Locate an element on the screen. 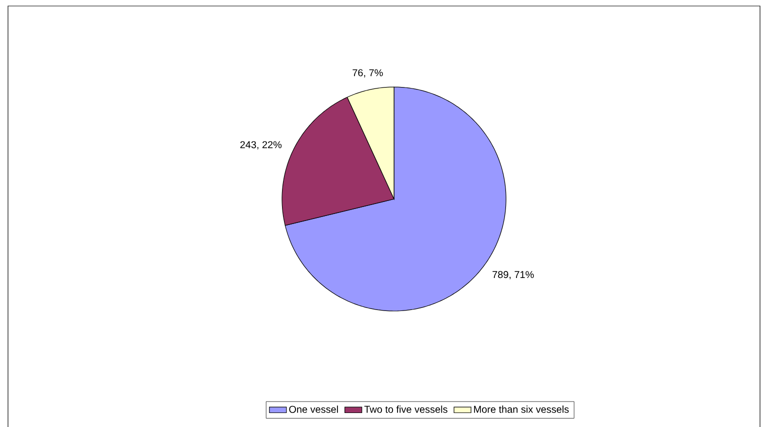  legend-label: Two to five vessels is located at coordinates (406, 409).